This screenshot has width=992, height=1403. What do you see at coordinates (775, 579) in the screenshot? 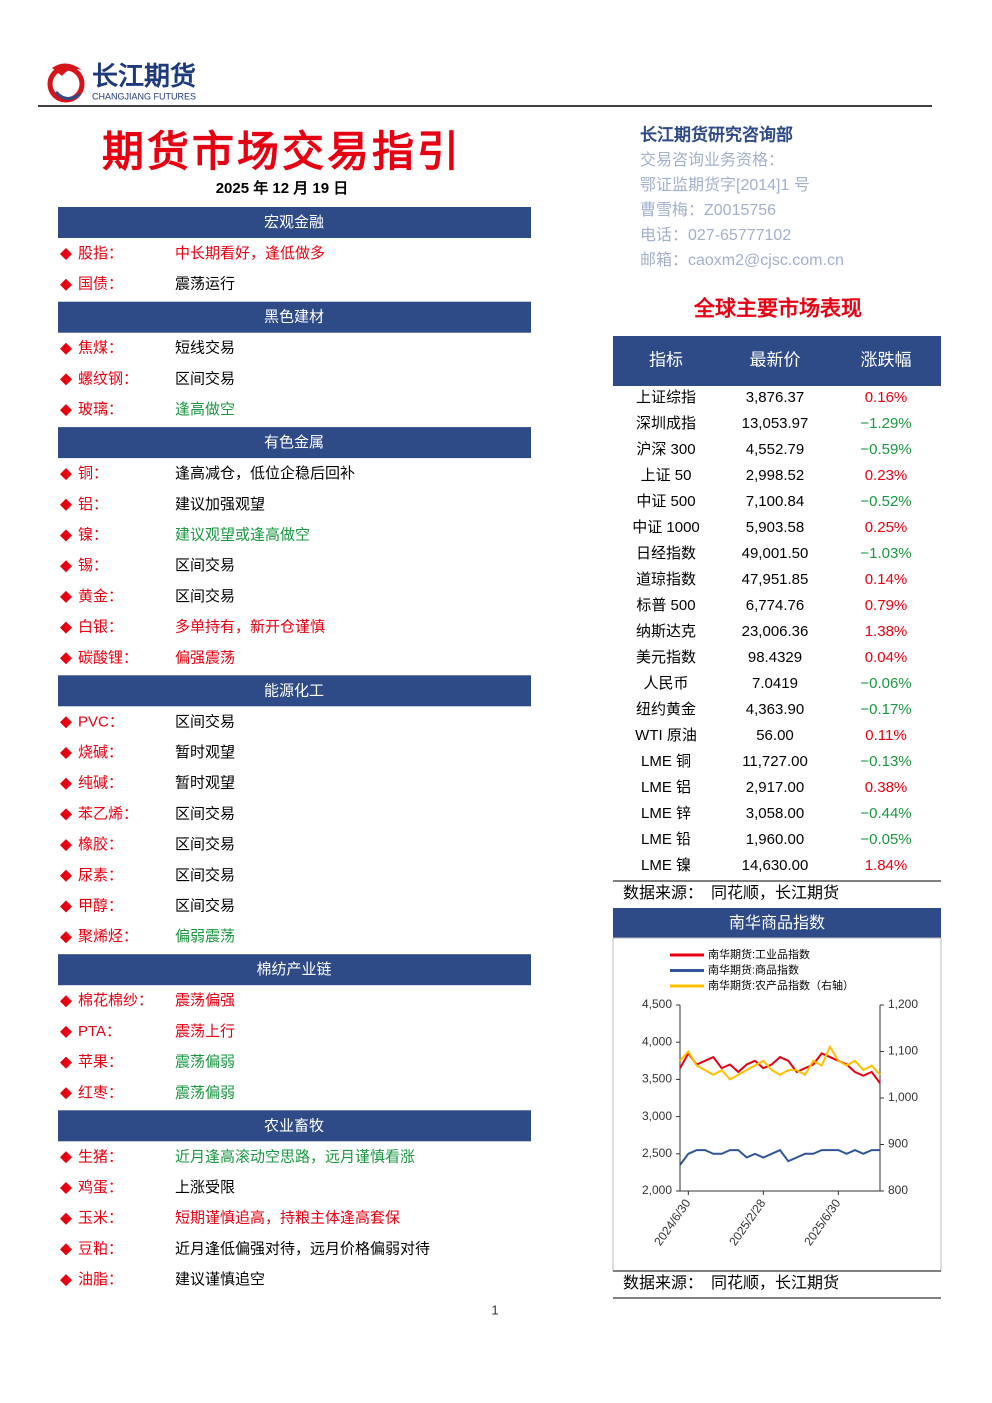
I see `table-cell: 47,951.85` at bounding box center [775, 579].